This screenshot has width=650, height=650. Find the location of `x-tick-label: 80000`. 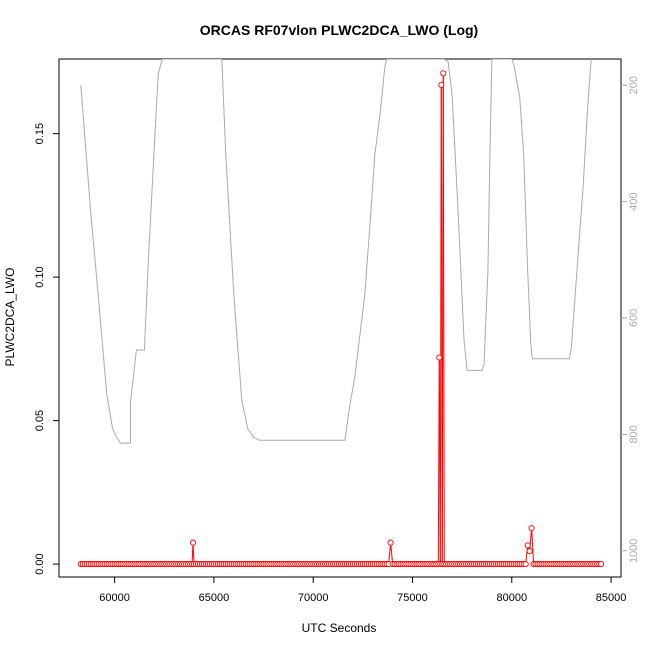

x-tick-label: 80000 is located at coordinates (511, 598).